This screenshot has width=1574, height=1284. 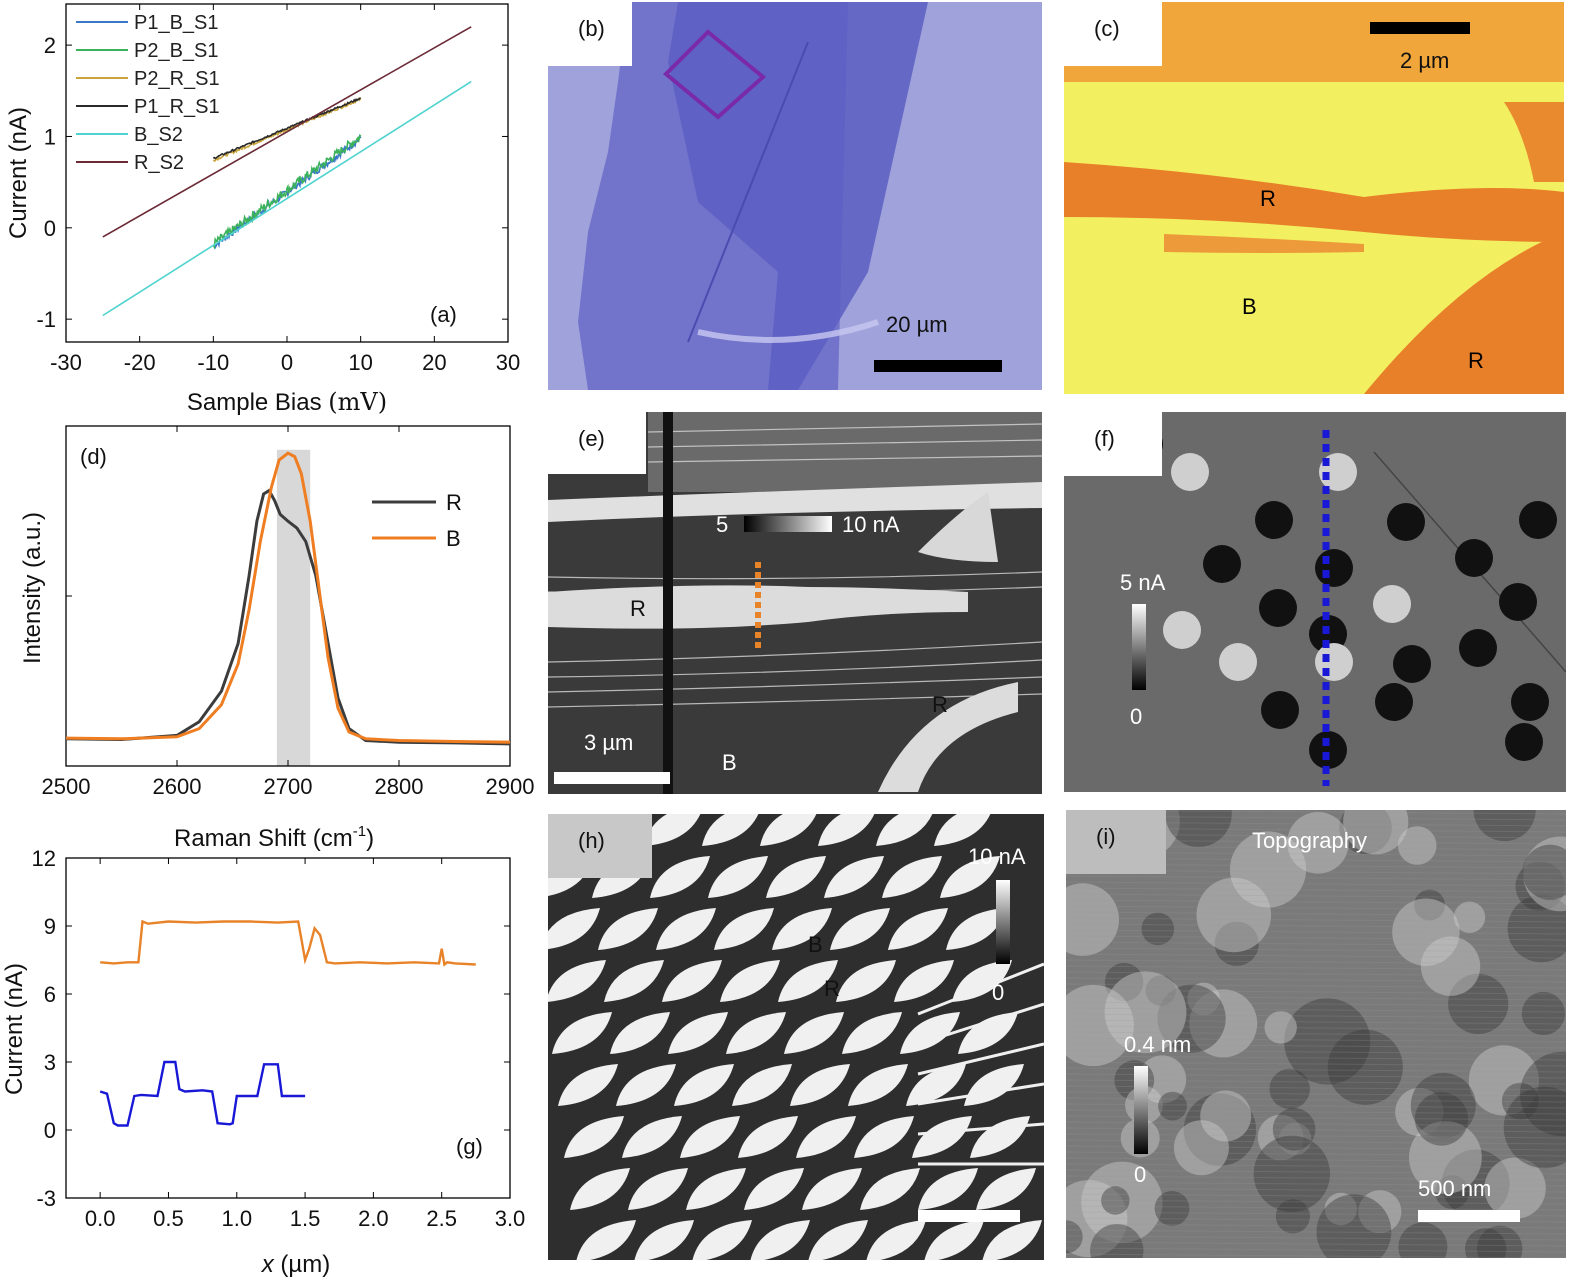 I want to click on x-tick-label: 1.5, so click(x=305, y=1218).